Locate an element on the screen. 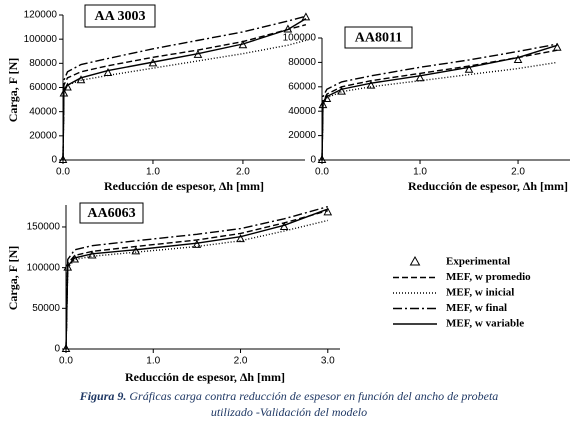  legend-label: Experimental is located at coordinates (478, 262).